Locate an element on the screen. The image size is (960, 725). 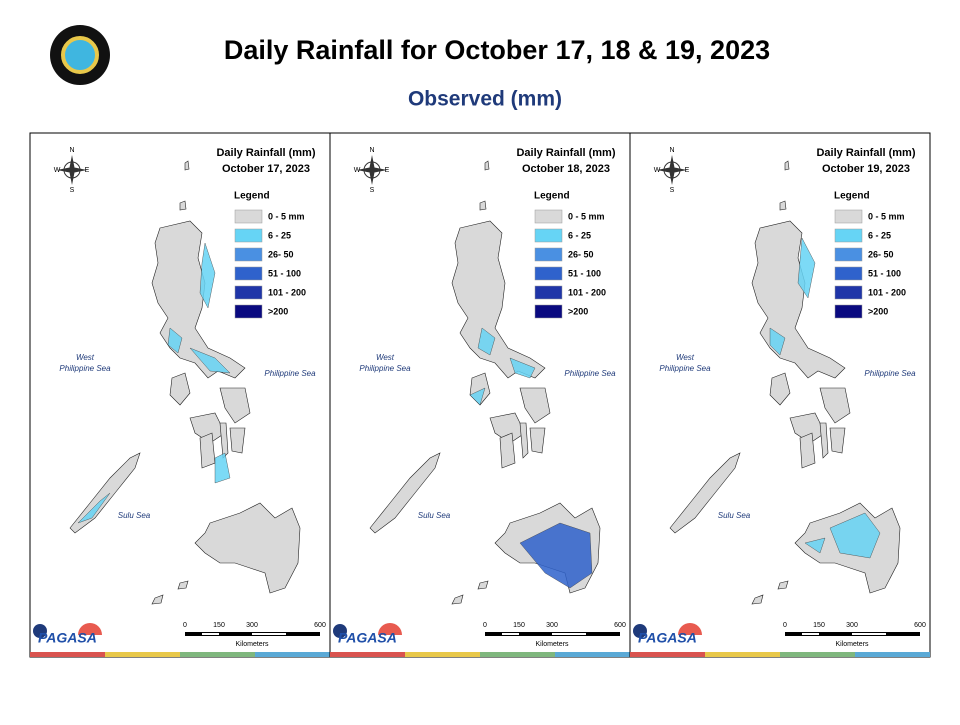
panel-date: October 17, 2023 is located at coordinates (266, 169).